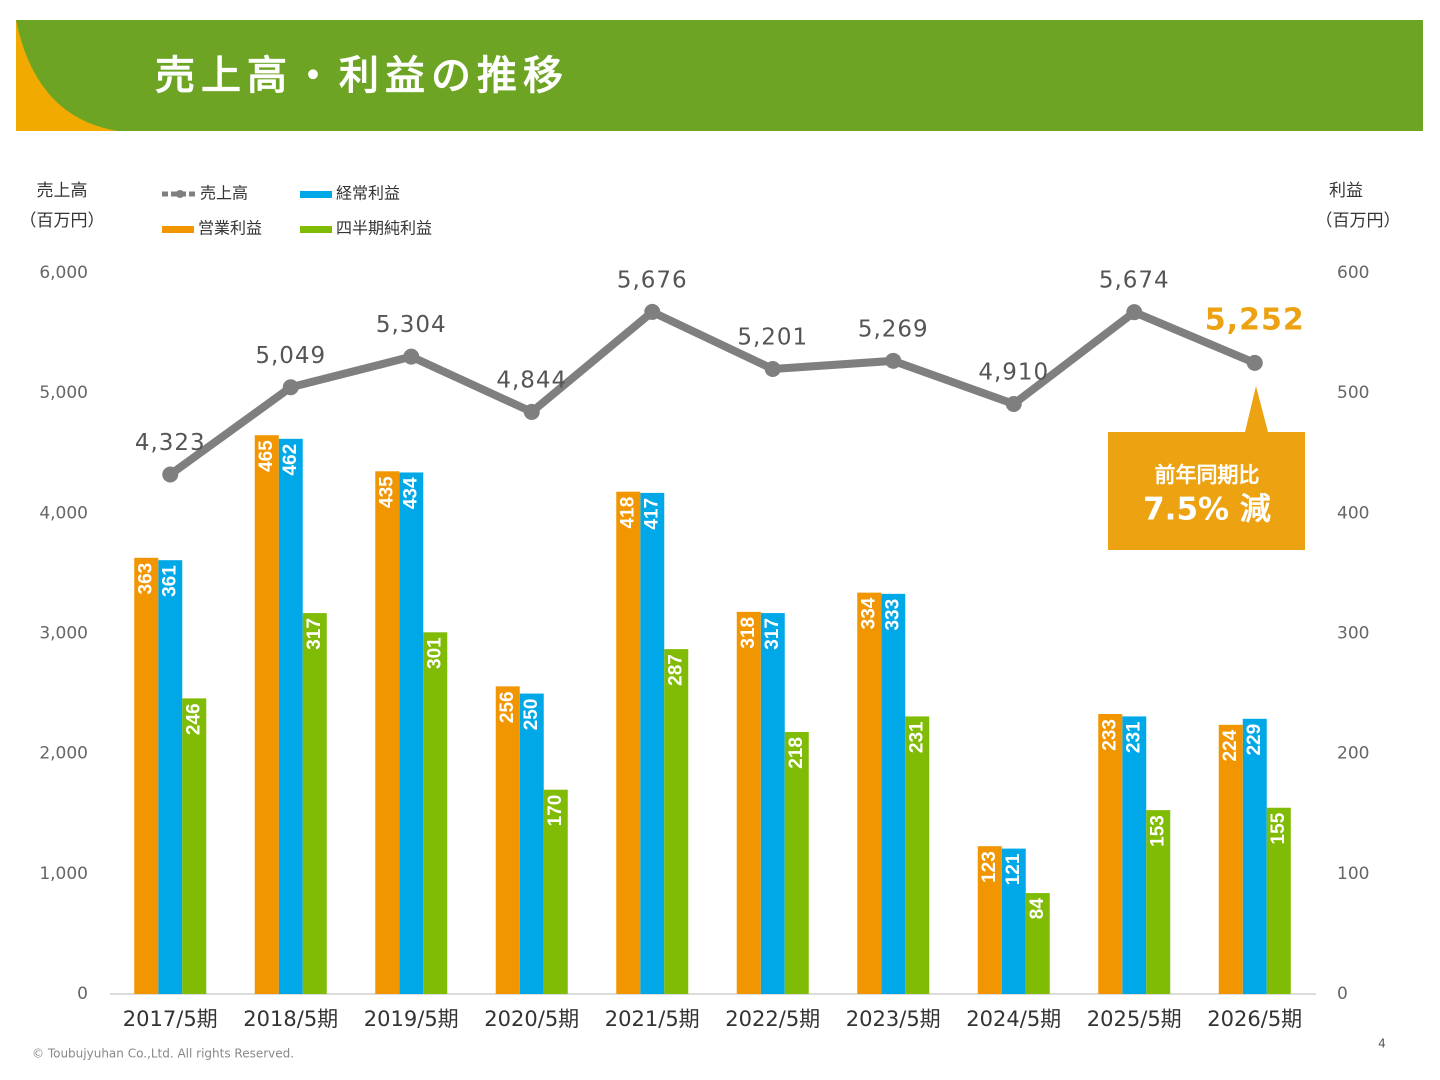  Describe the element at coordinates (290, 1019) in the screenshot. I see `x-tick-label: 2018/5期` at that location.